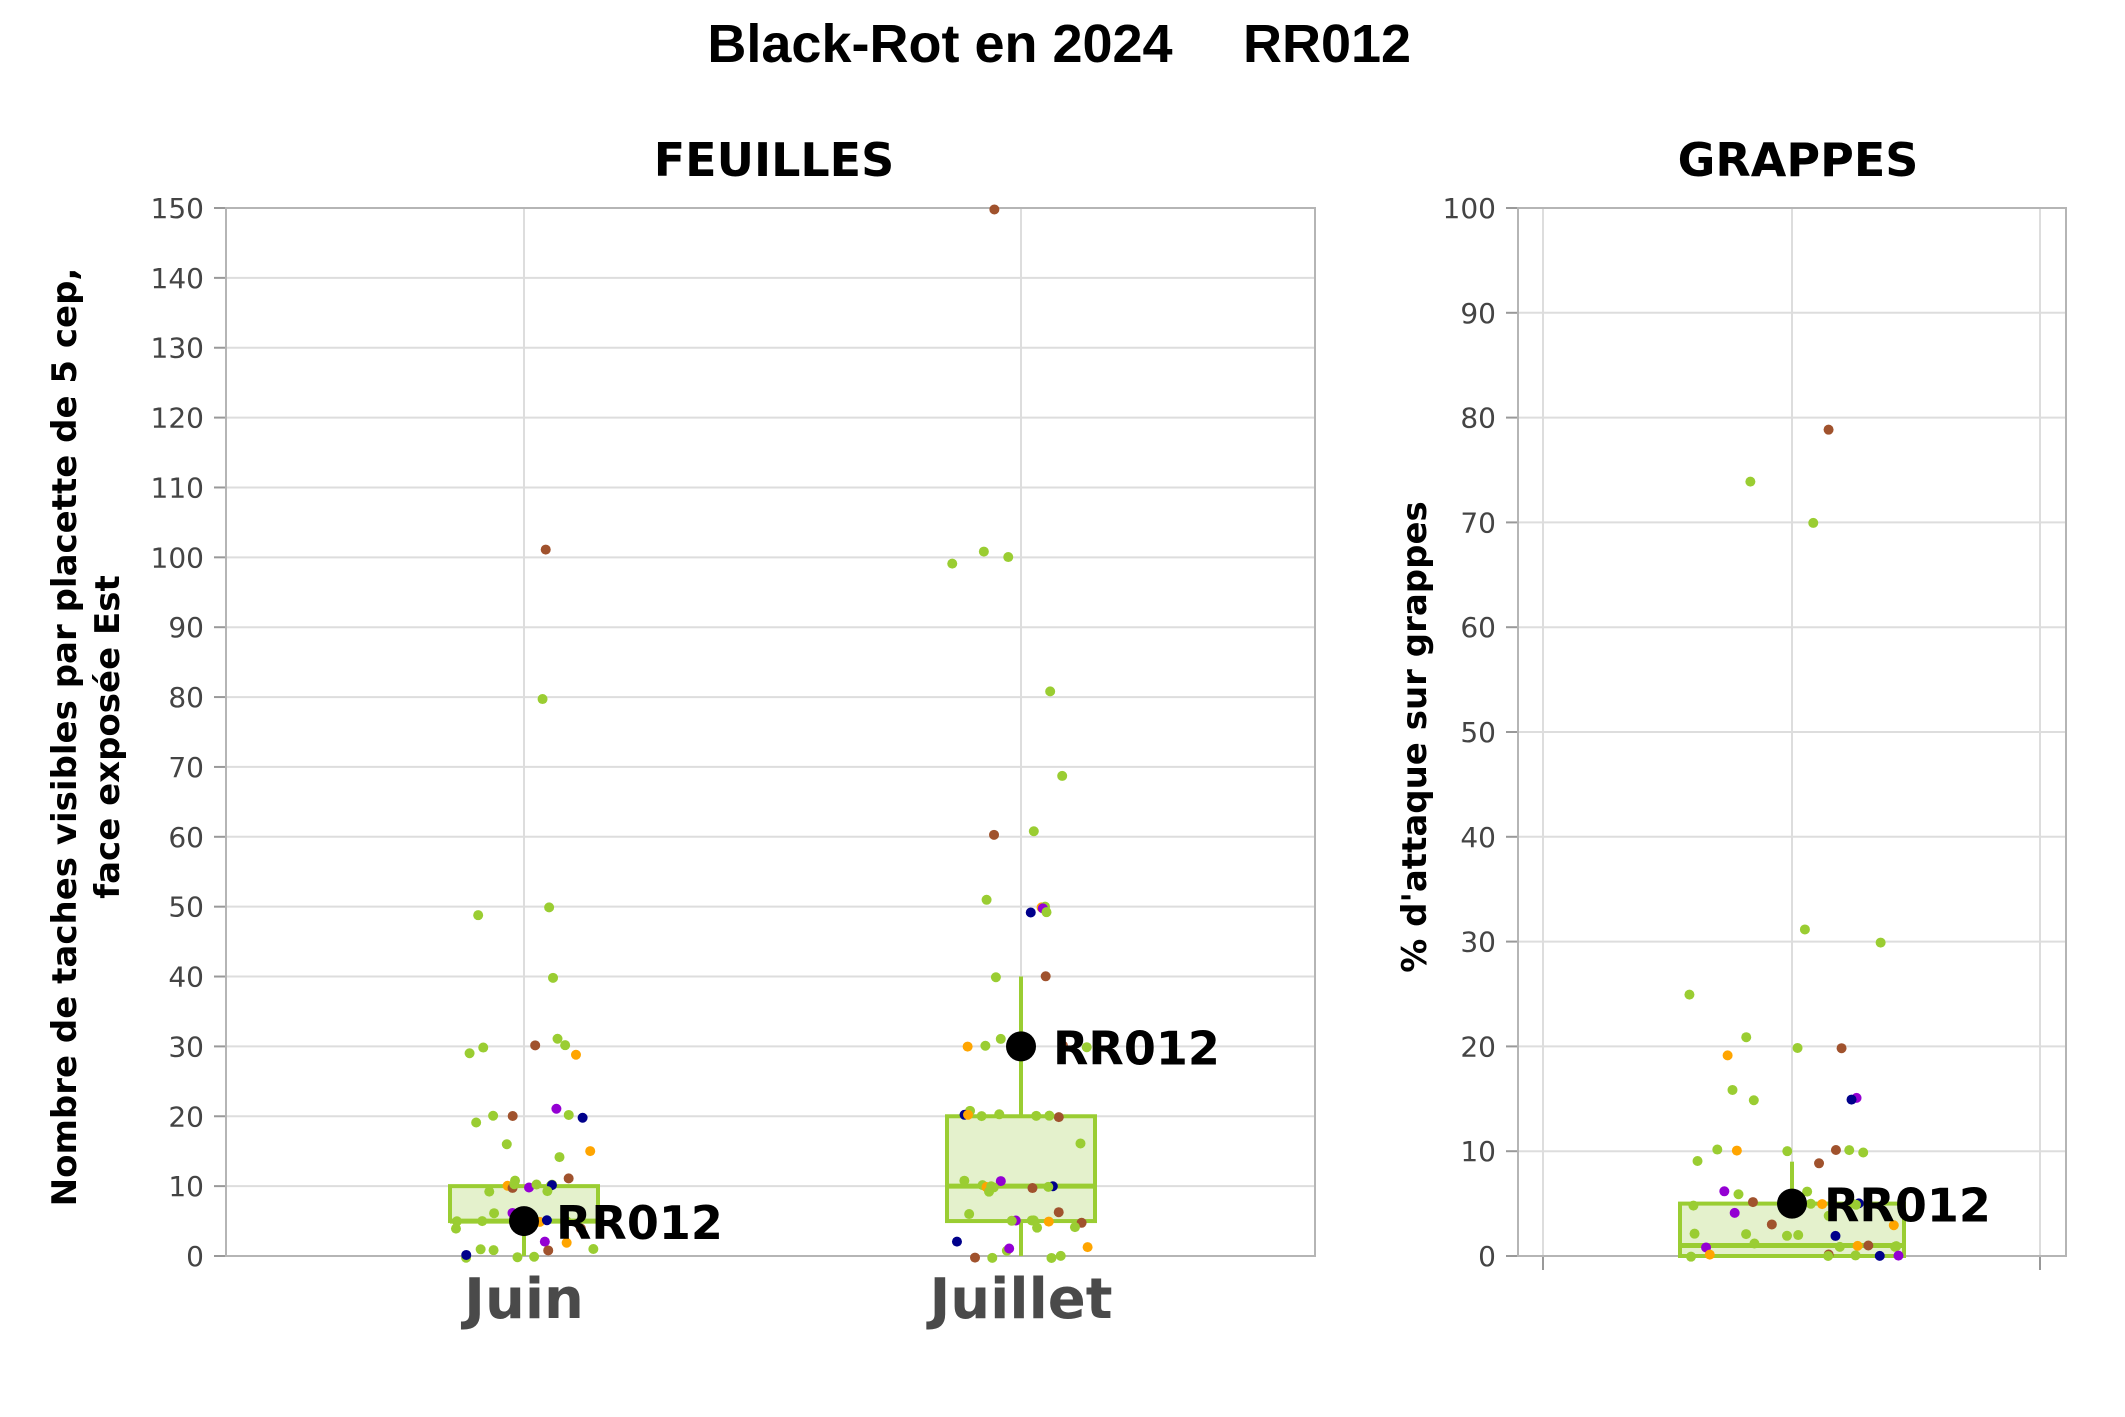  Describe the element at coordinates (1021, 1169) in the screenshot. I see `box-iqr` at that location.